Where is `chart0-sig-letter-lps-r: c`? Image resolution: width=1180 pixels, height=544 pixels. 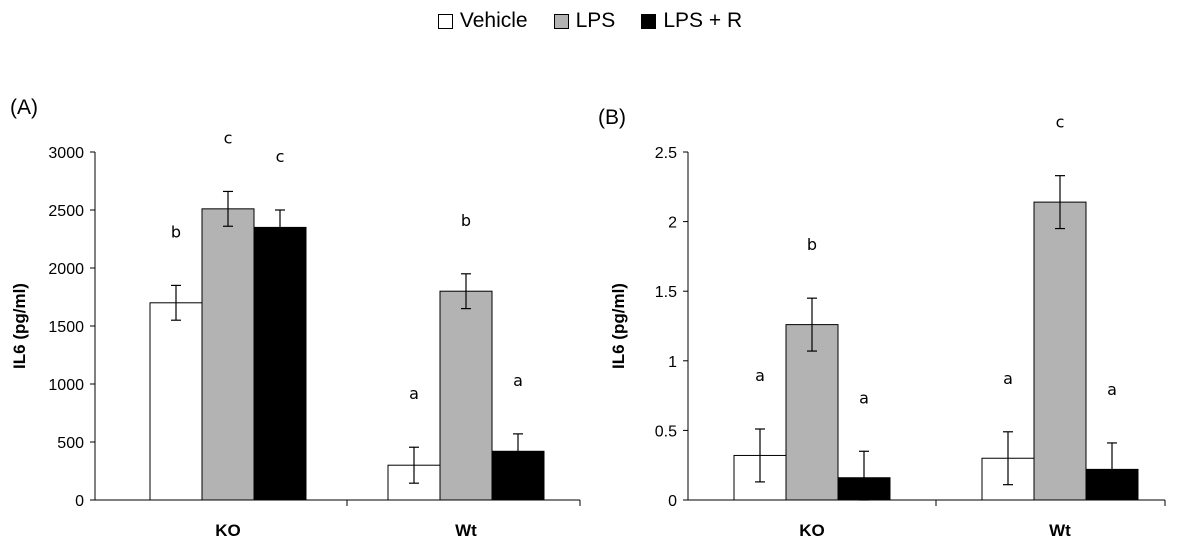
chart0-sig-letter-lps-r: c is located at coordinates (280, 156).